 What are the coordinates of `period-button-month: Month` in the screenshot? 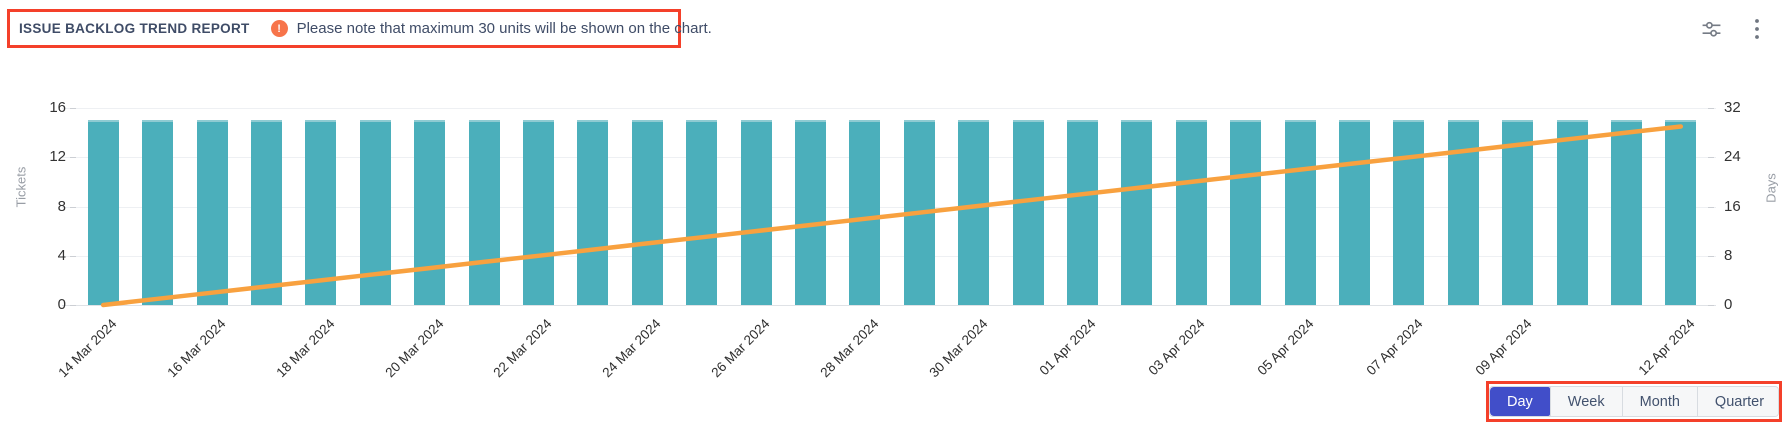 It's located at (1659, 401).